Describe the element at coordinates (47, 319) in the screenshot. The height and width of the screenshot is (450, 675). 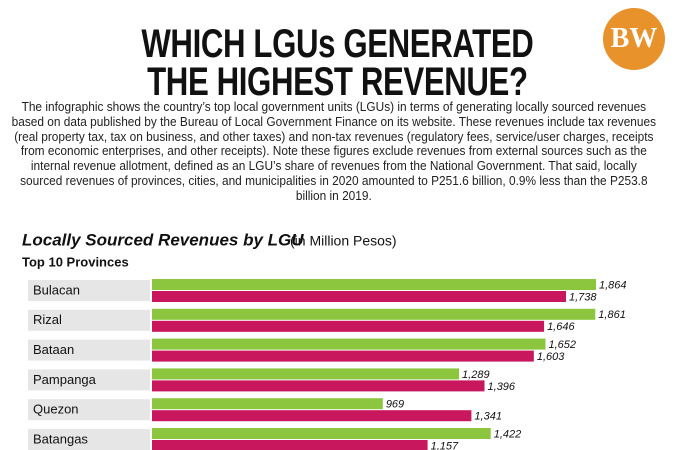
I see `category-label: Rizal` at that location.